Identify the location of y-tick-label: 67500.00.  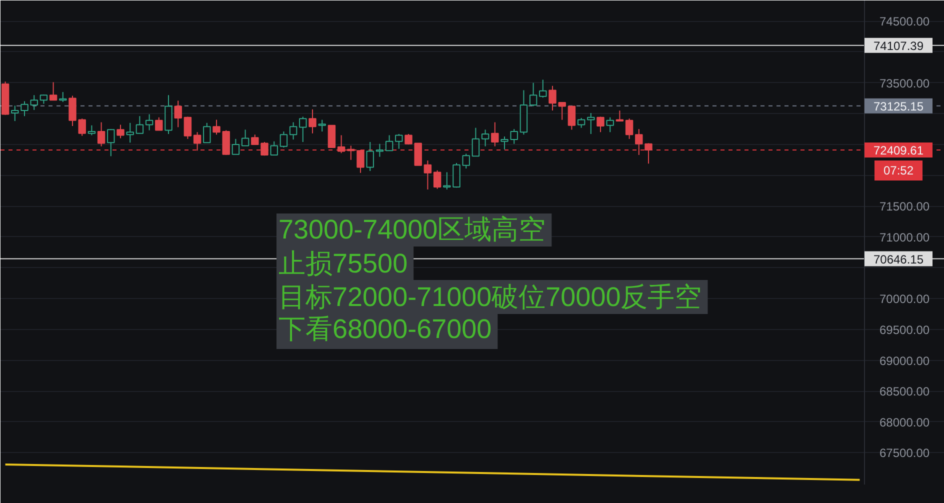
(905, 453).